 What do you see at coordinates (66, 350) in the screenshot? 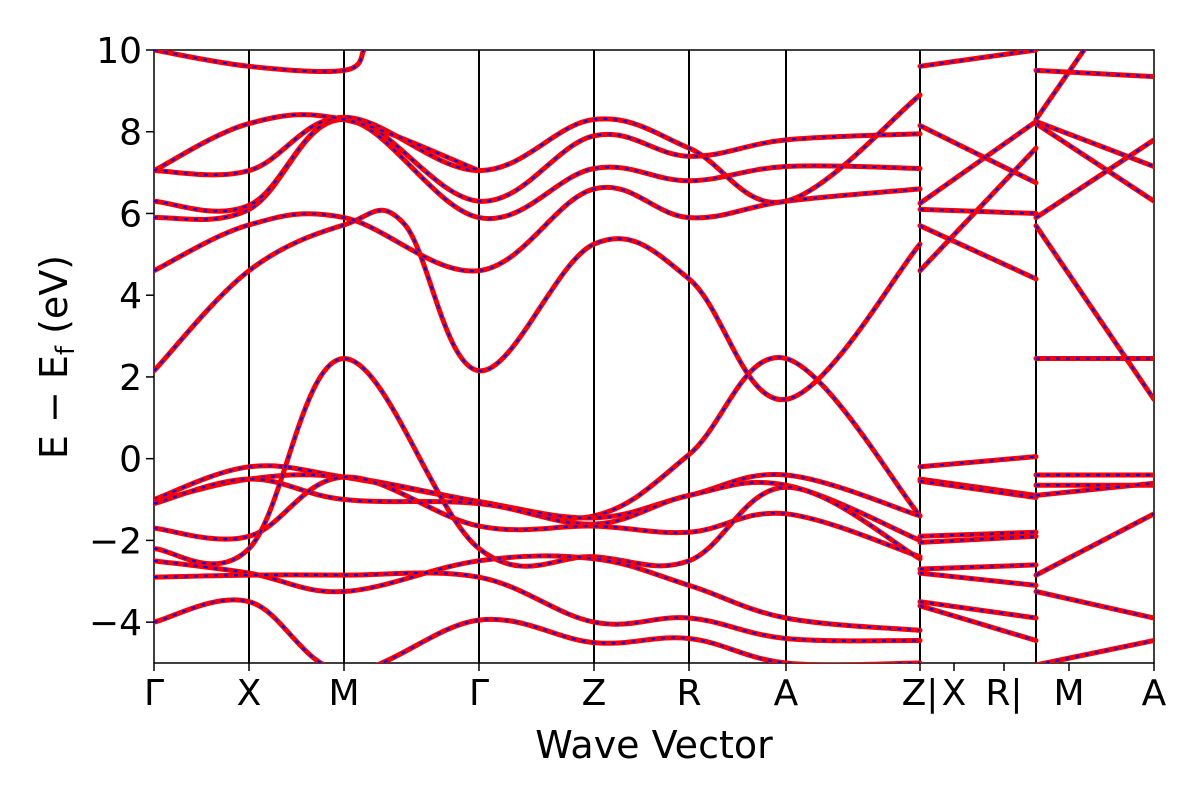
I see `y-axis-title-subscript: f` at bounding box center [66, 350].